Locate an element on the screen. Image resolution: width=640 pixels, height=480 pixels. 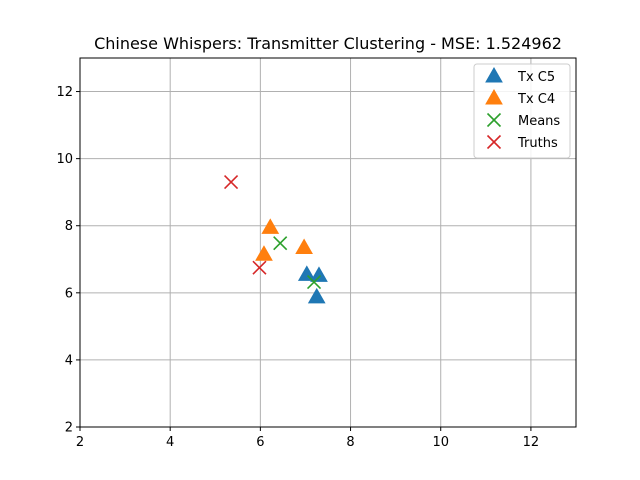
legend-marker-tx-c4 is located at coordinates (494, 96).